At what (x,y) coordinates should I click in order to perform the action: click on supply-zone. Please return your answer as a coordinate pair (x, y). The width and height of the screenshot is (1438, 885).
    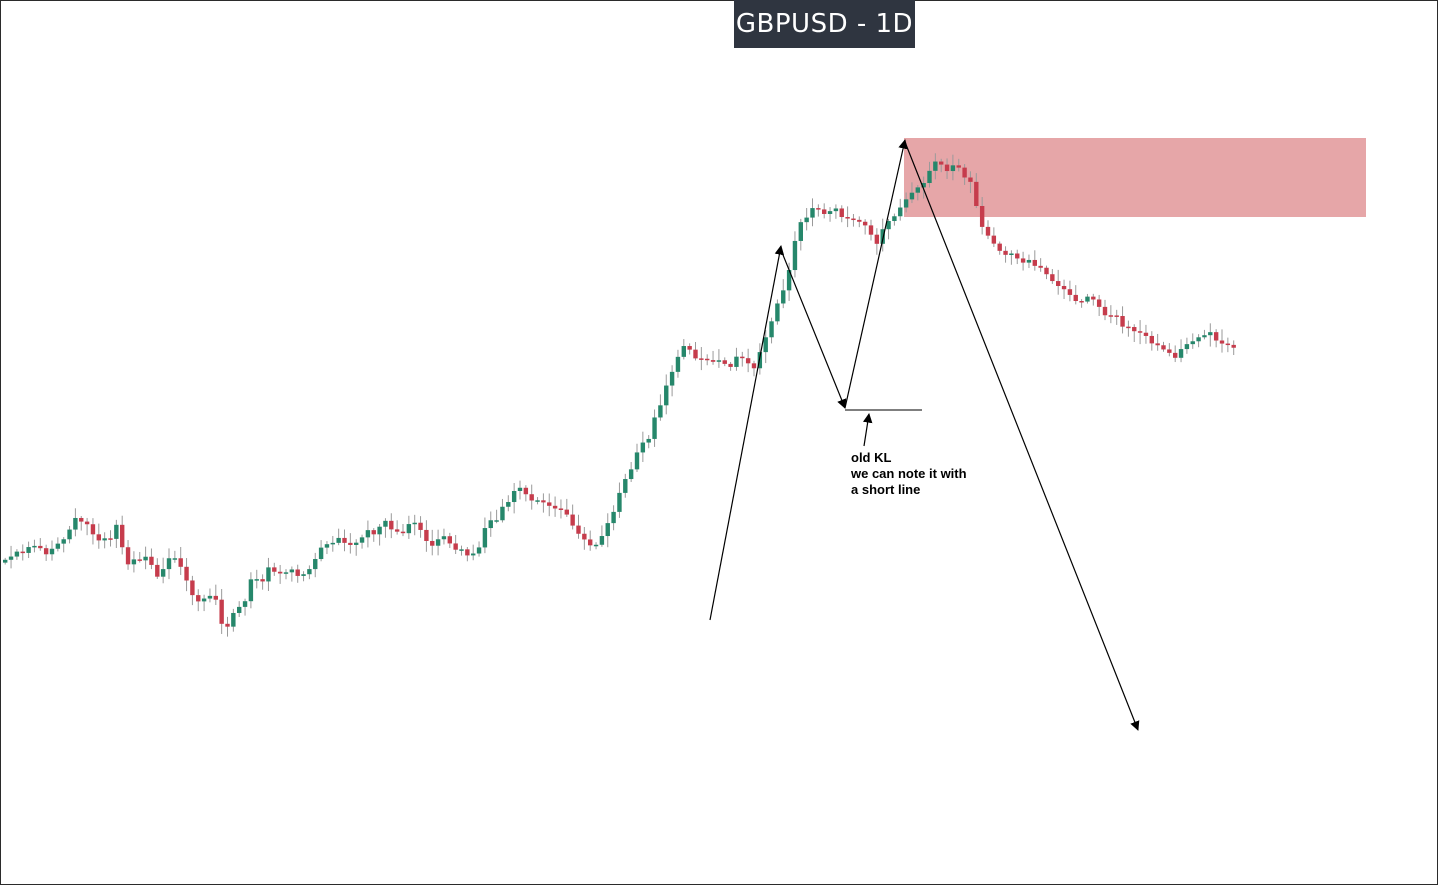
    Looking at the image, I should click on (1135, 177).